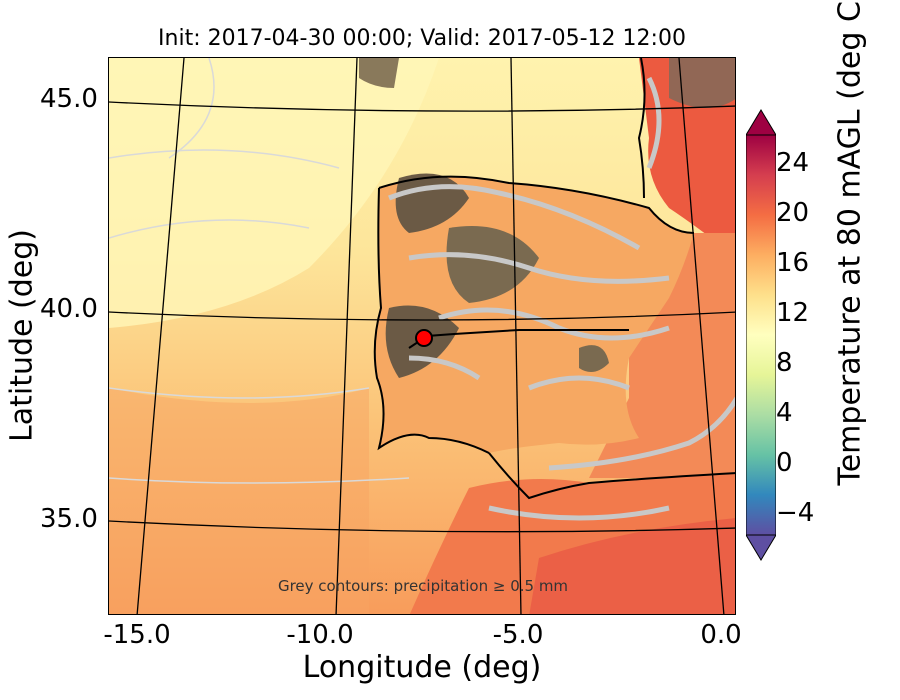  Describe the element at coordinates (320, 635) in the screenshot. I see `x-tick-label: -10.0` at that location.